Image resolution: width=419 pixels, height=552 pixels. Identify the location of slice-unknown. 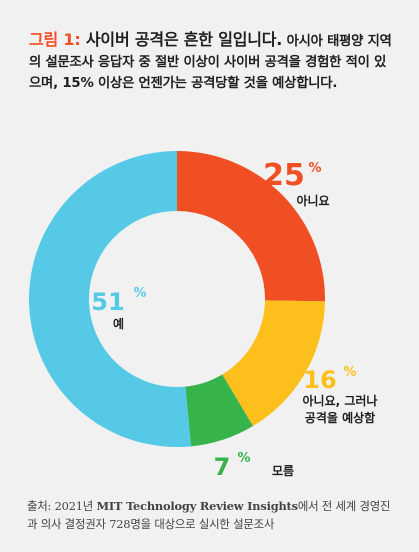
(219, 410).